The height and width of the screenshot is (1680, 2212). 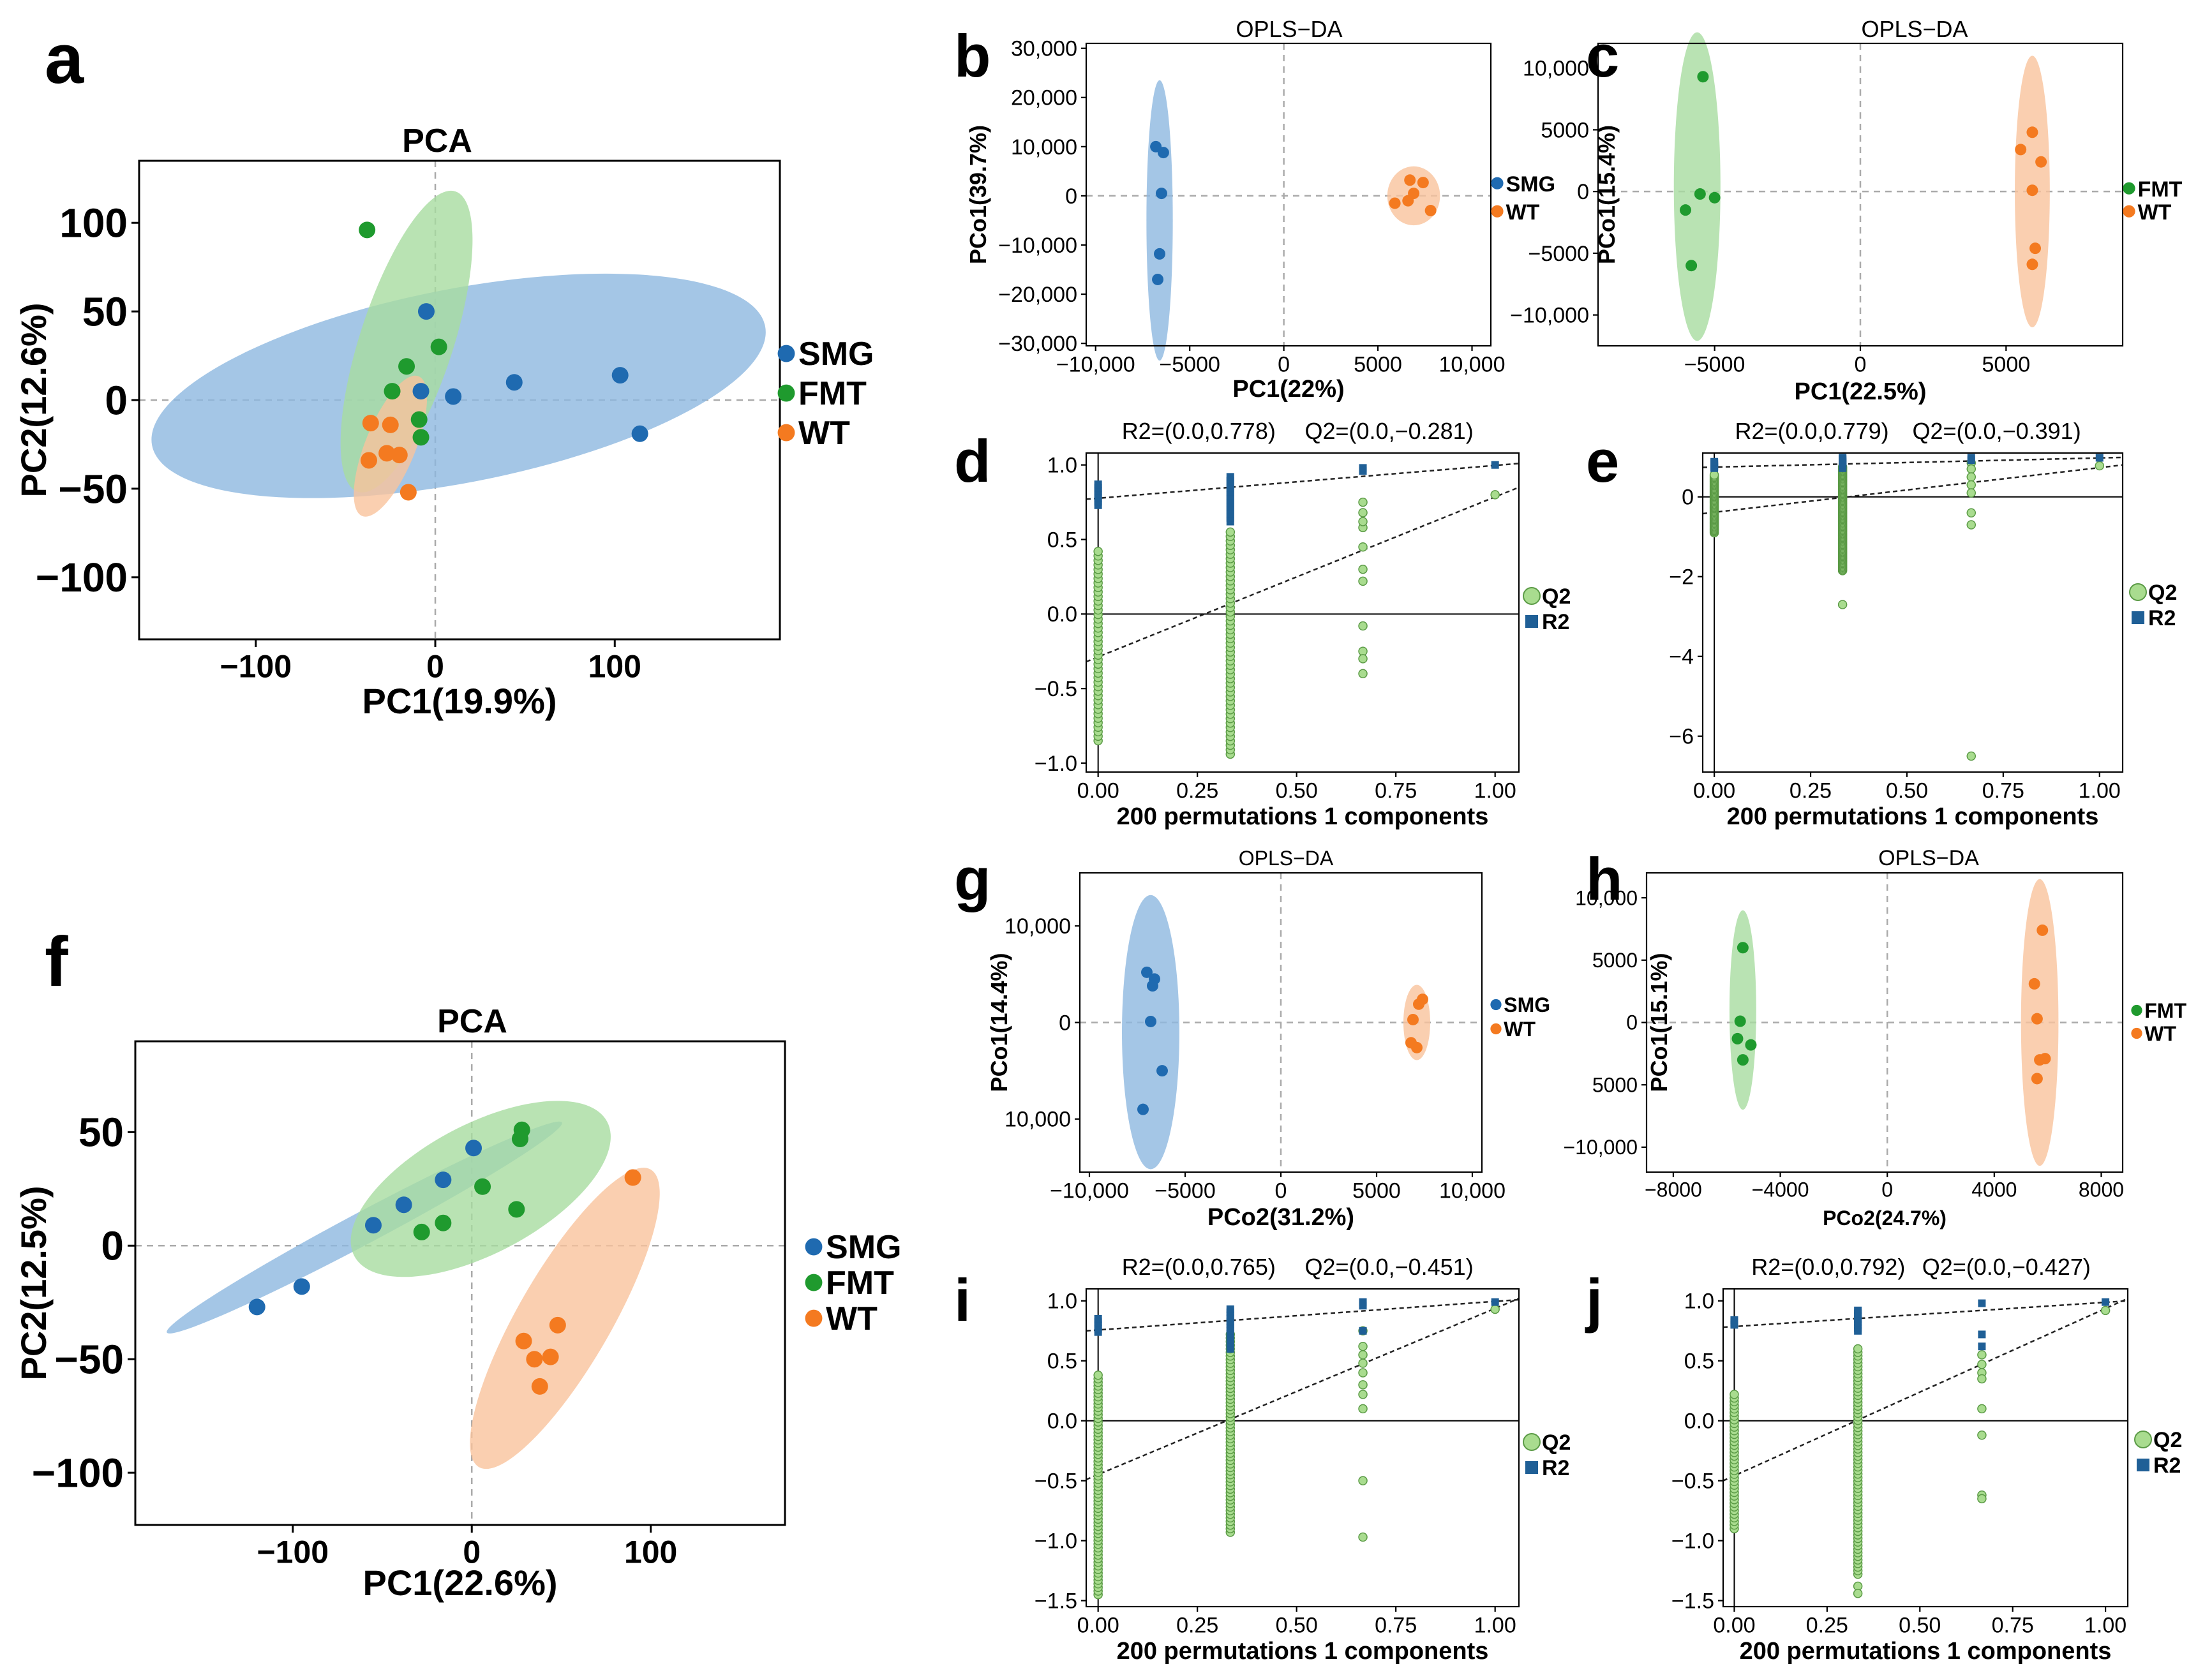 I want to click on x-tick-label: −10,000, so click(x=1089, y=1191).